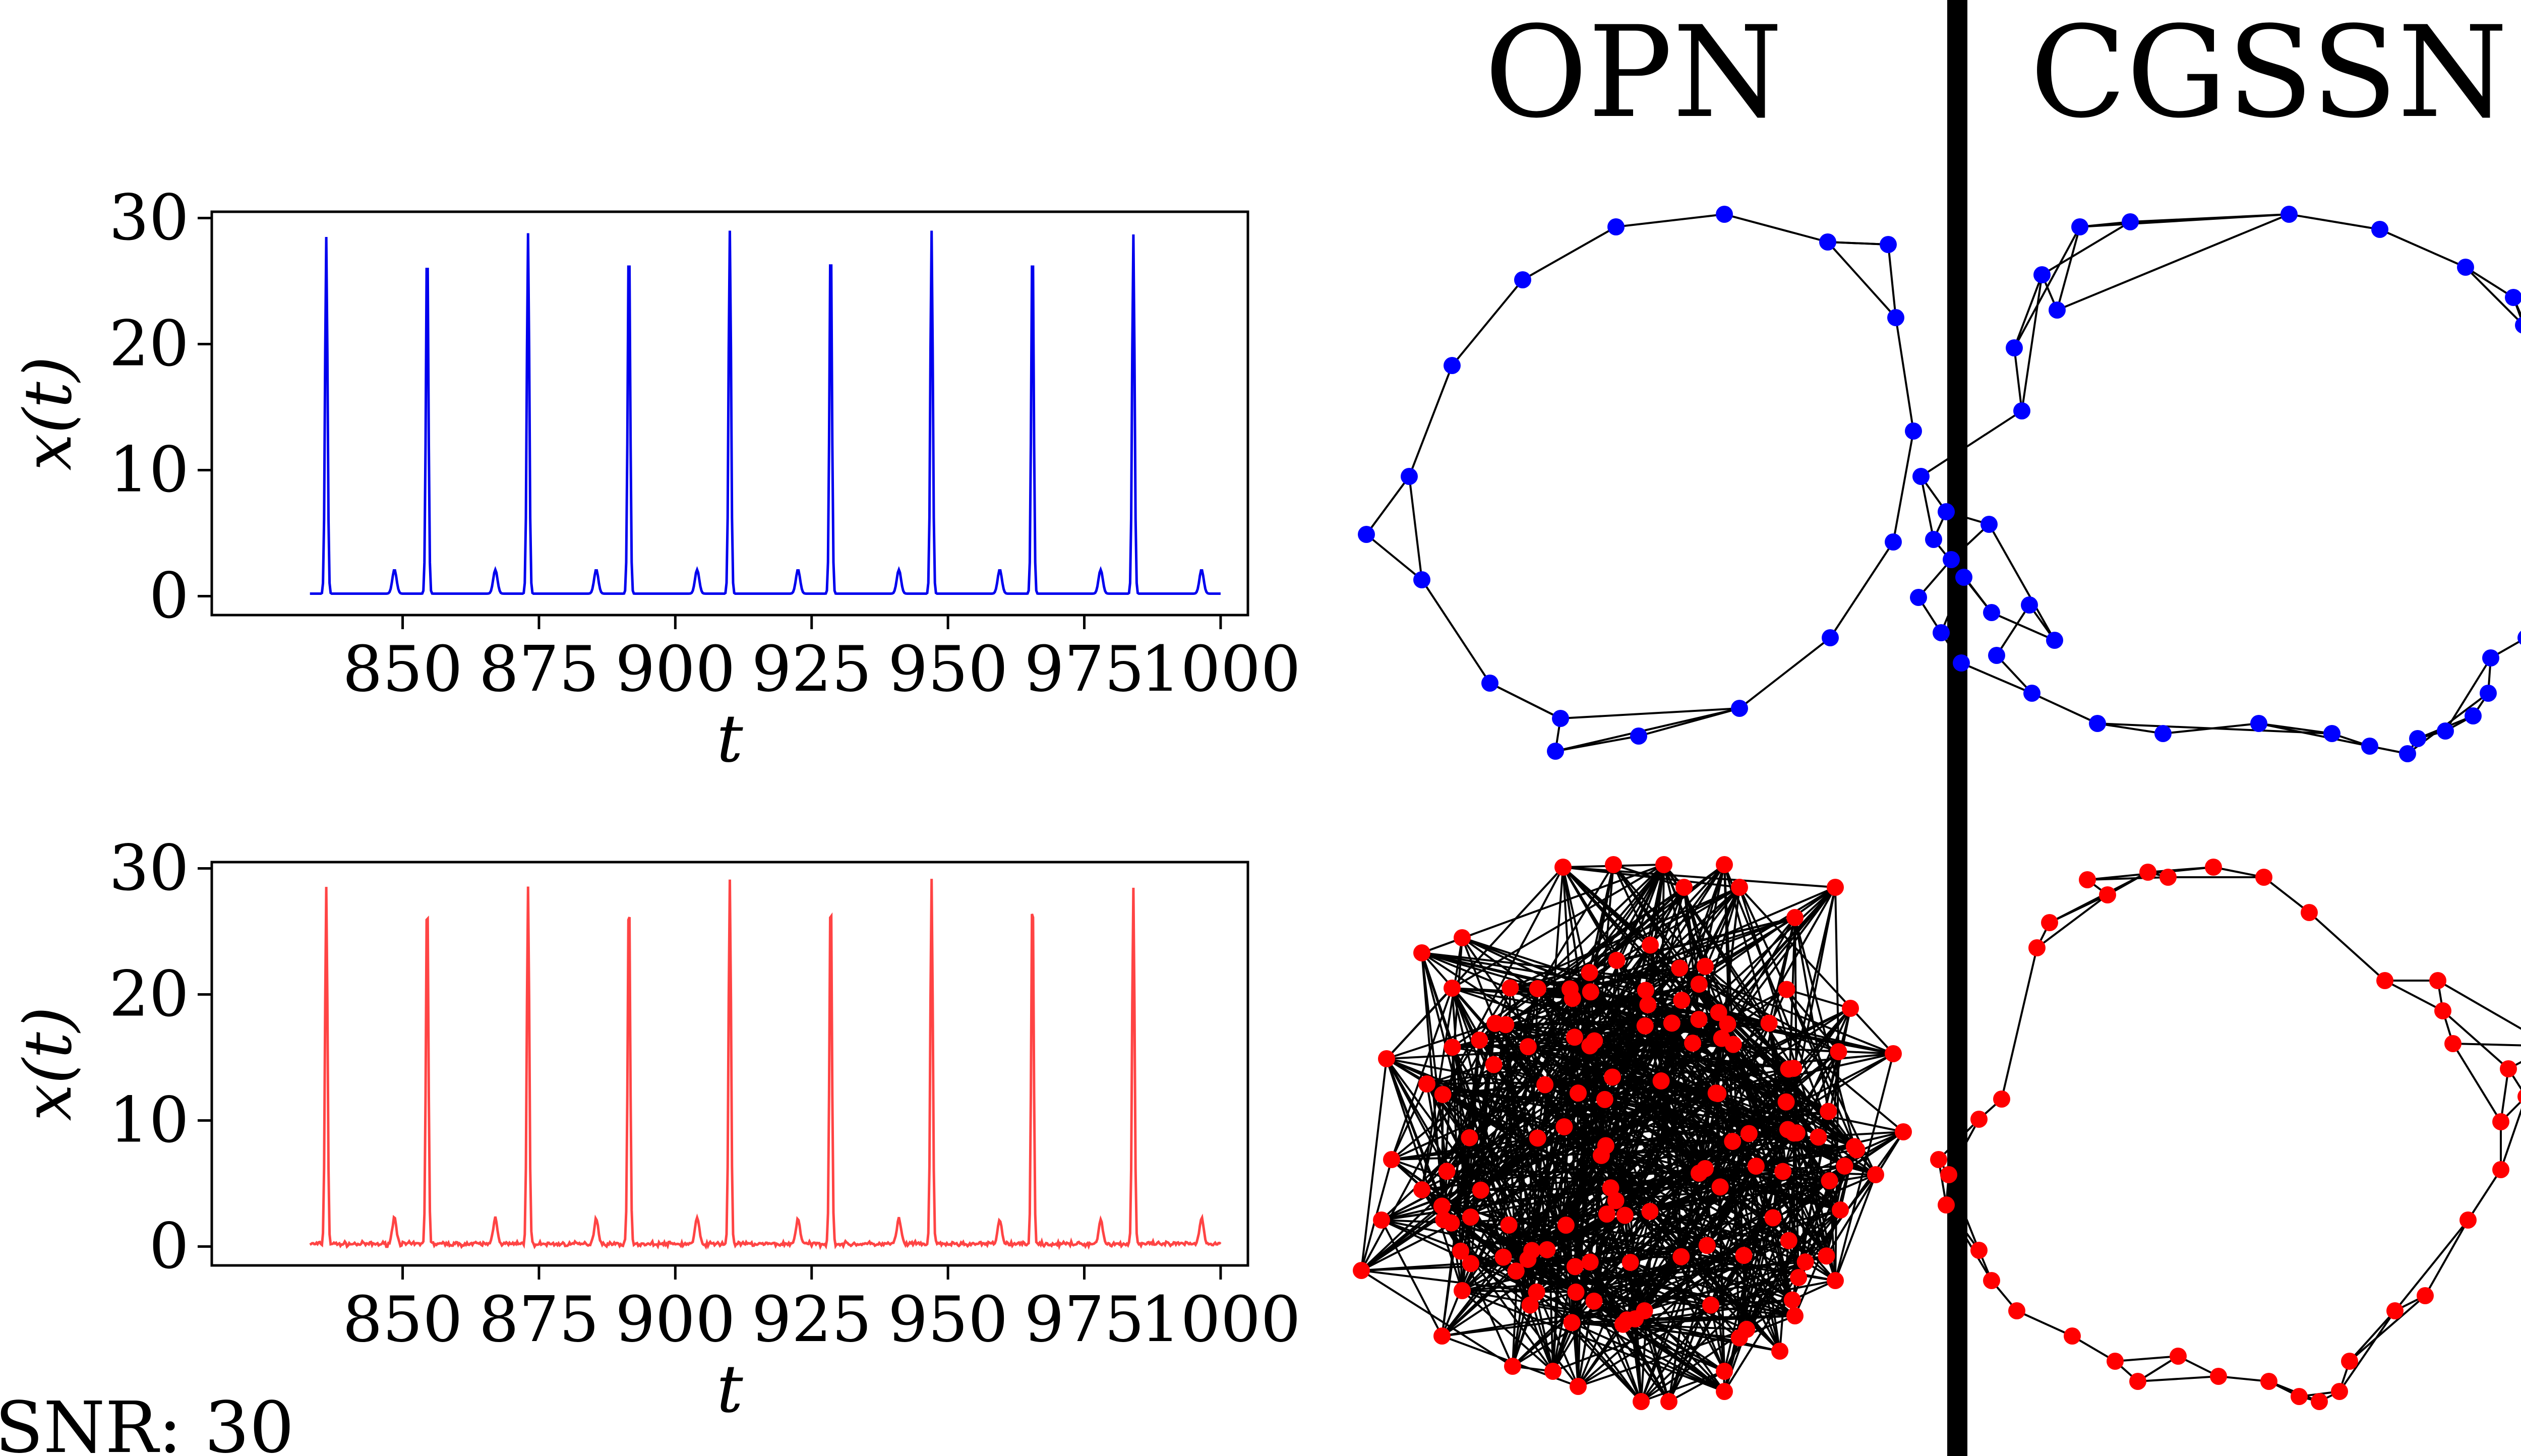 Image resolution: width=2521 pixels, height=1456 pixels. What do you see at coordinates (1957, 728) in the screenshot?
I see `column-divider` at bounding box center [1957, 728].